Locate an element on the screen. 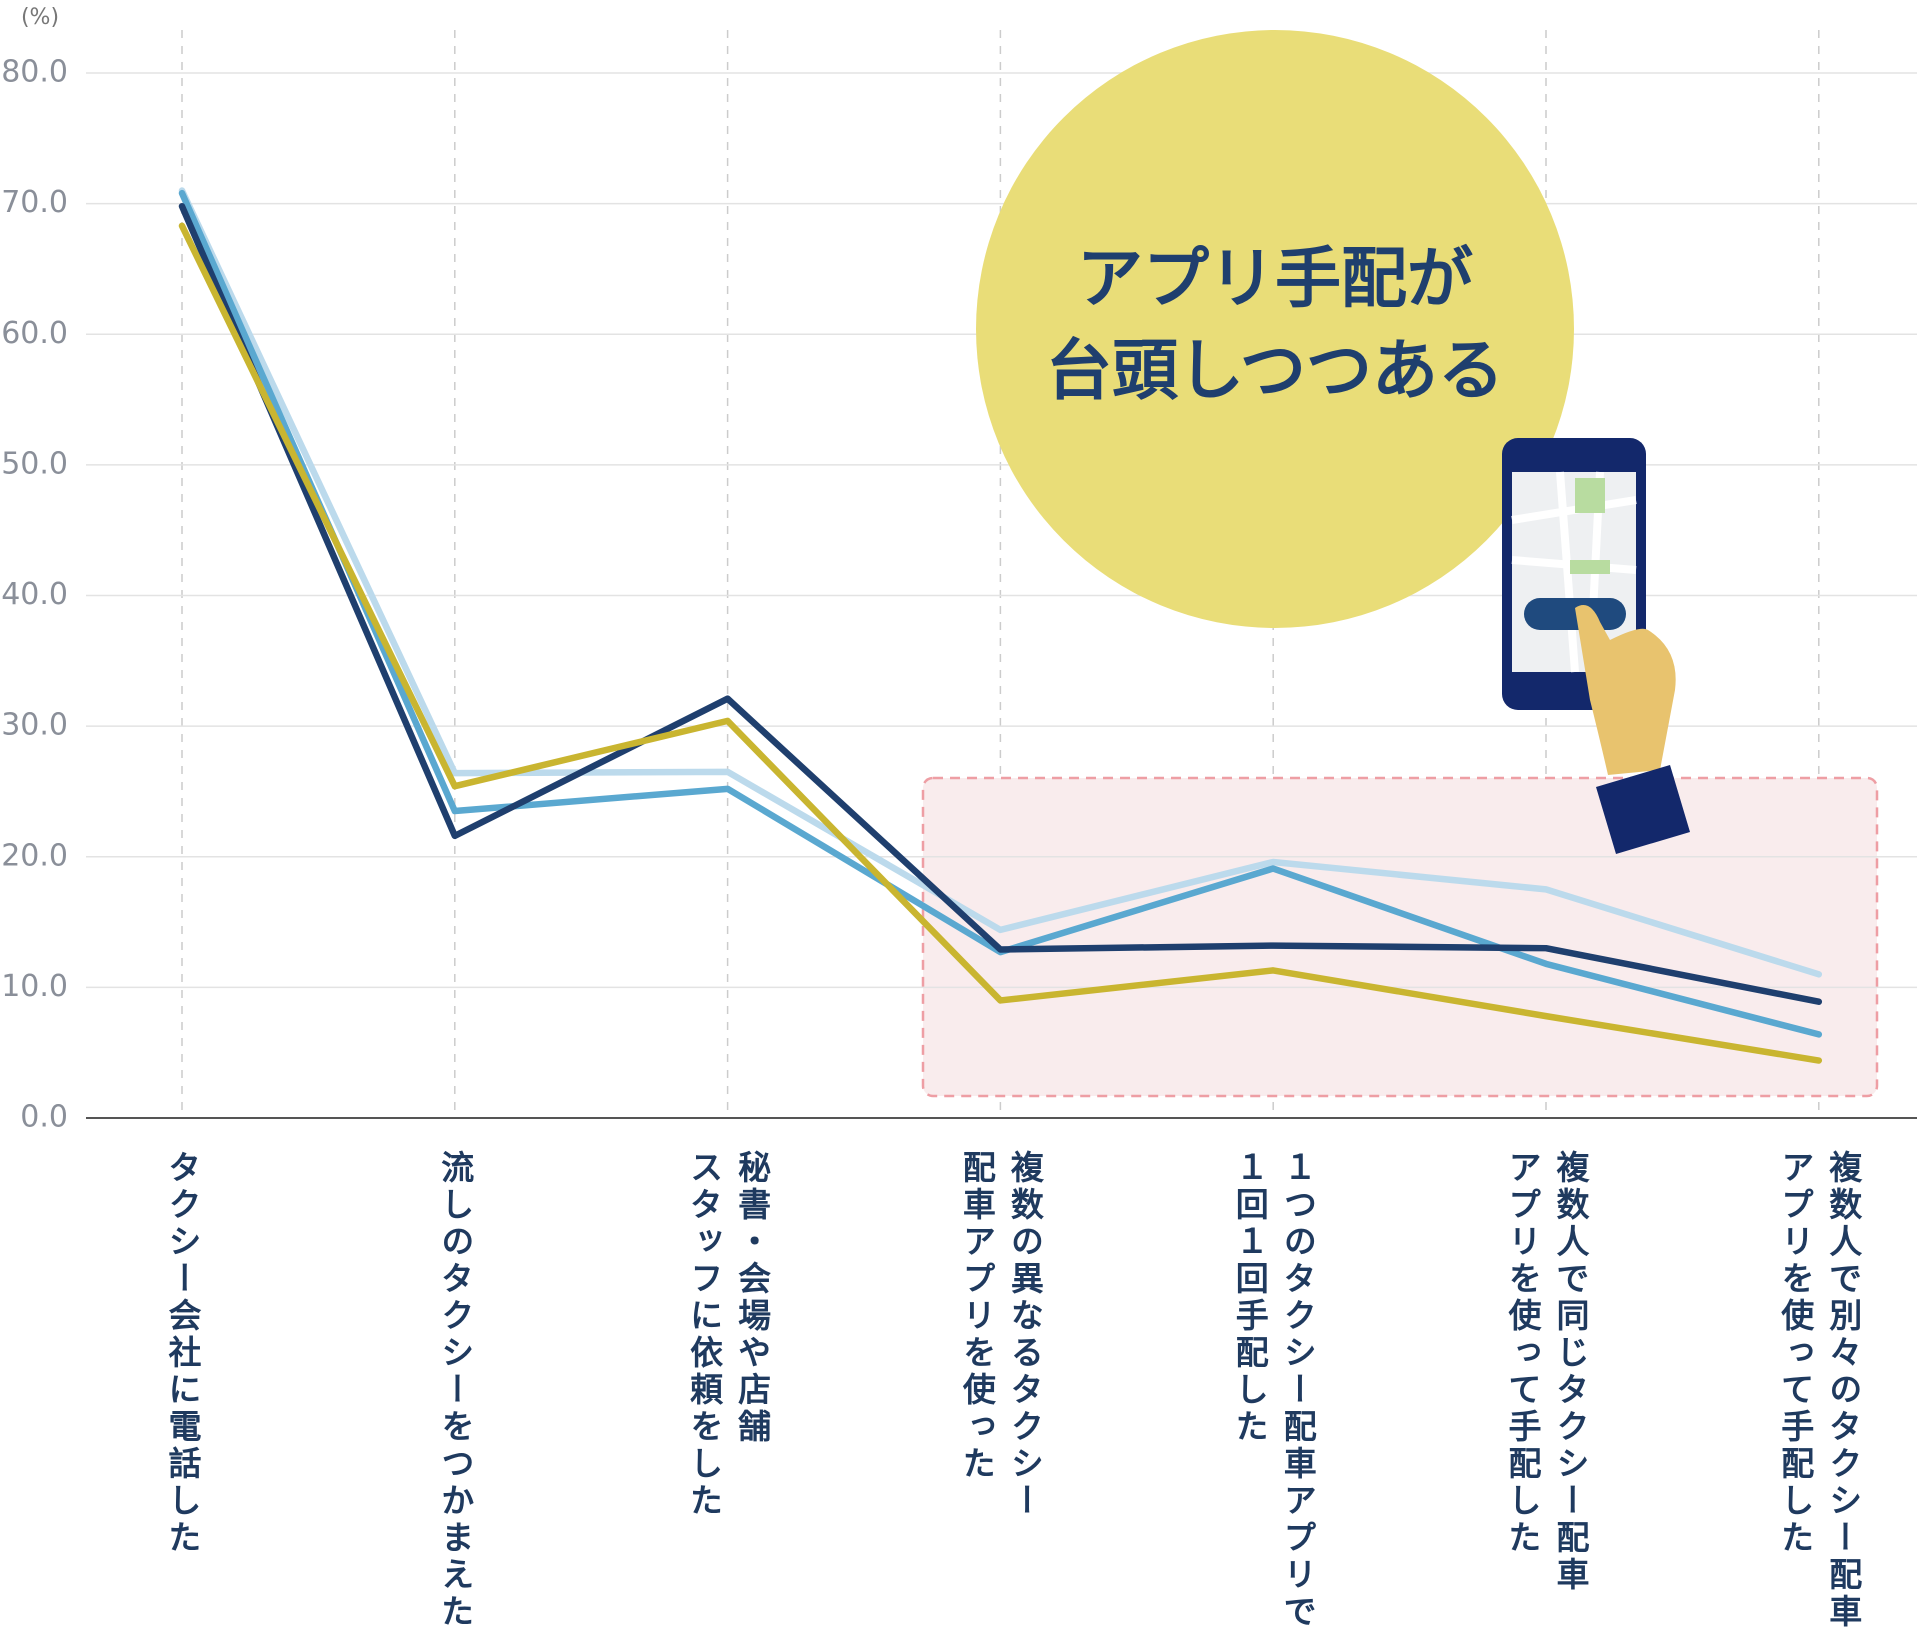  x-tick-label: 複数人で別々のタクシー配車 アプリを使って手配した is located at coordinates (1819, 1390).